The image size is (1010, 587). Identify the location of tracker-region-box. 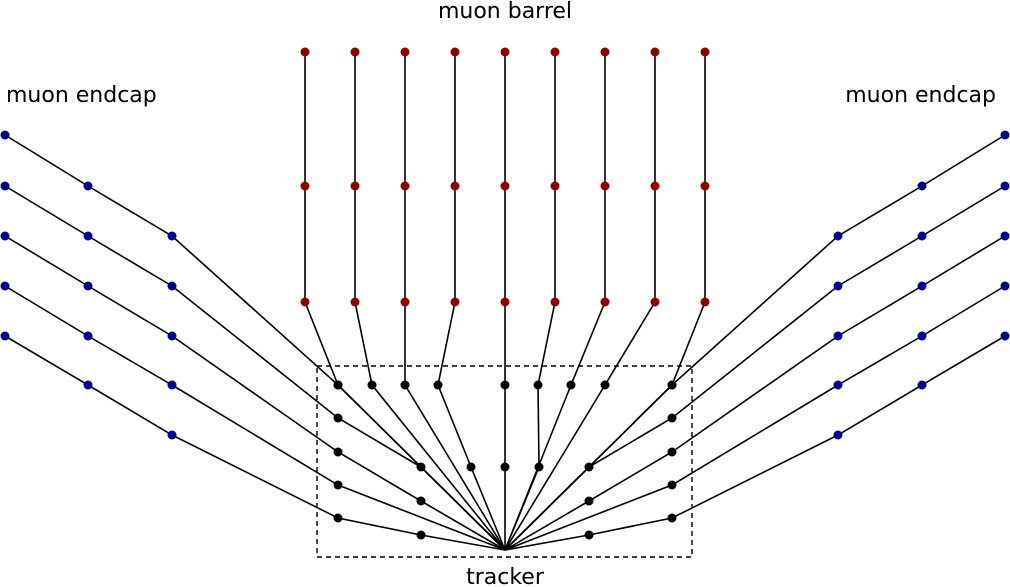
(504, 461).